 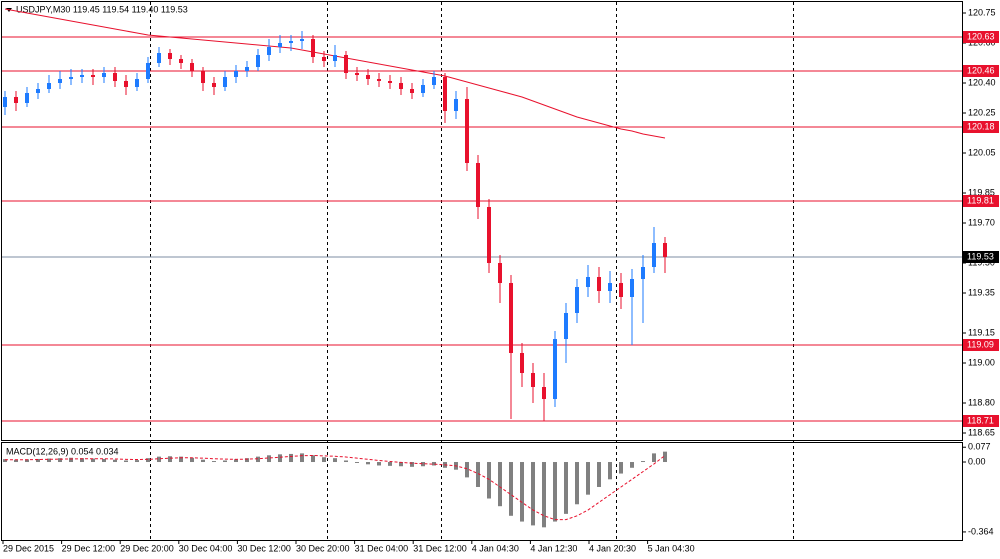 What do you see at coordinates (553, 548) in the screenshot?
I see `x-tick-label: 4 Jan 12:30` at bounding box center [553, 548].